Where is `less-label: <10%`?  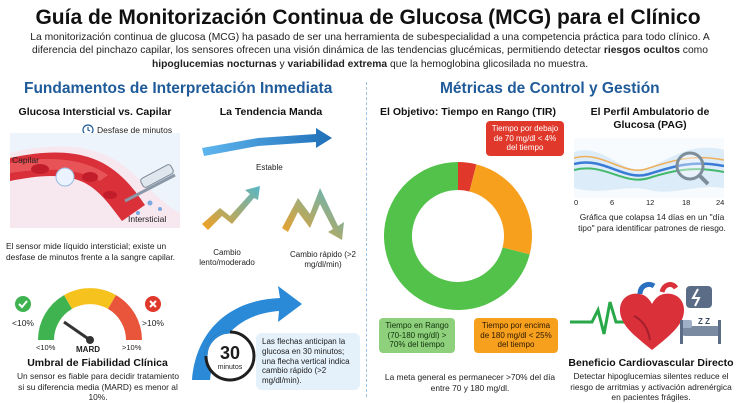
less-label: <10% is located at coordinates (23, 323).